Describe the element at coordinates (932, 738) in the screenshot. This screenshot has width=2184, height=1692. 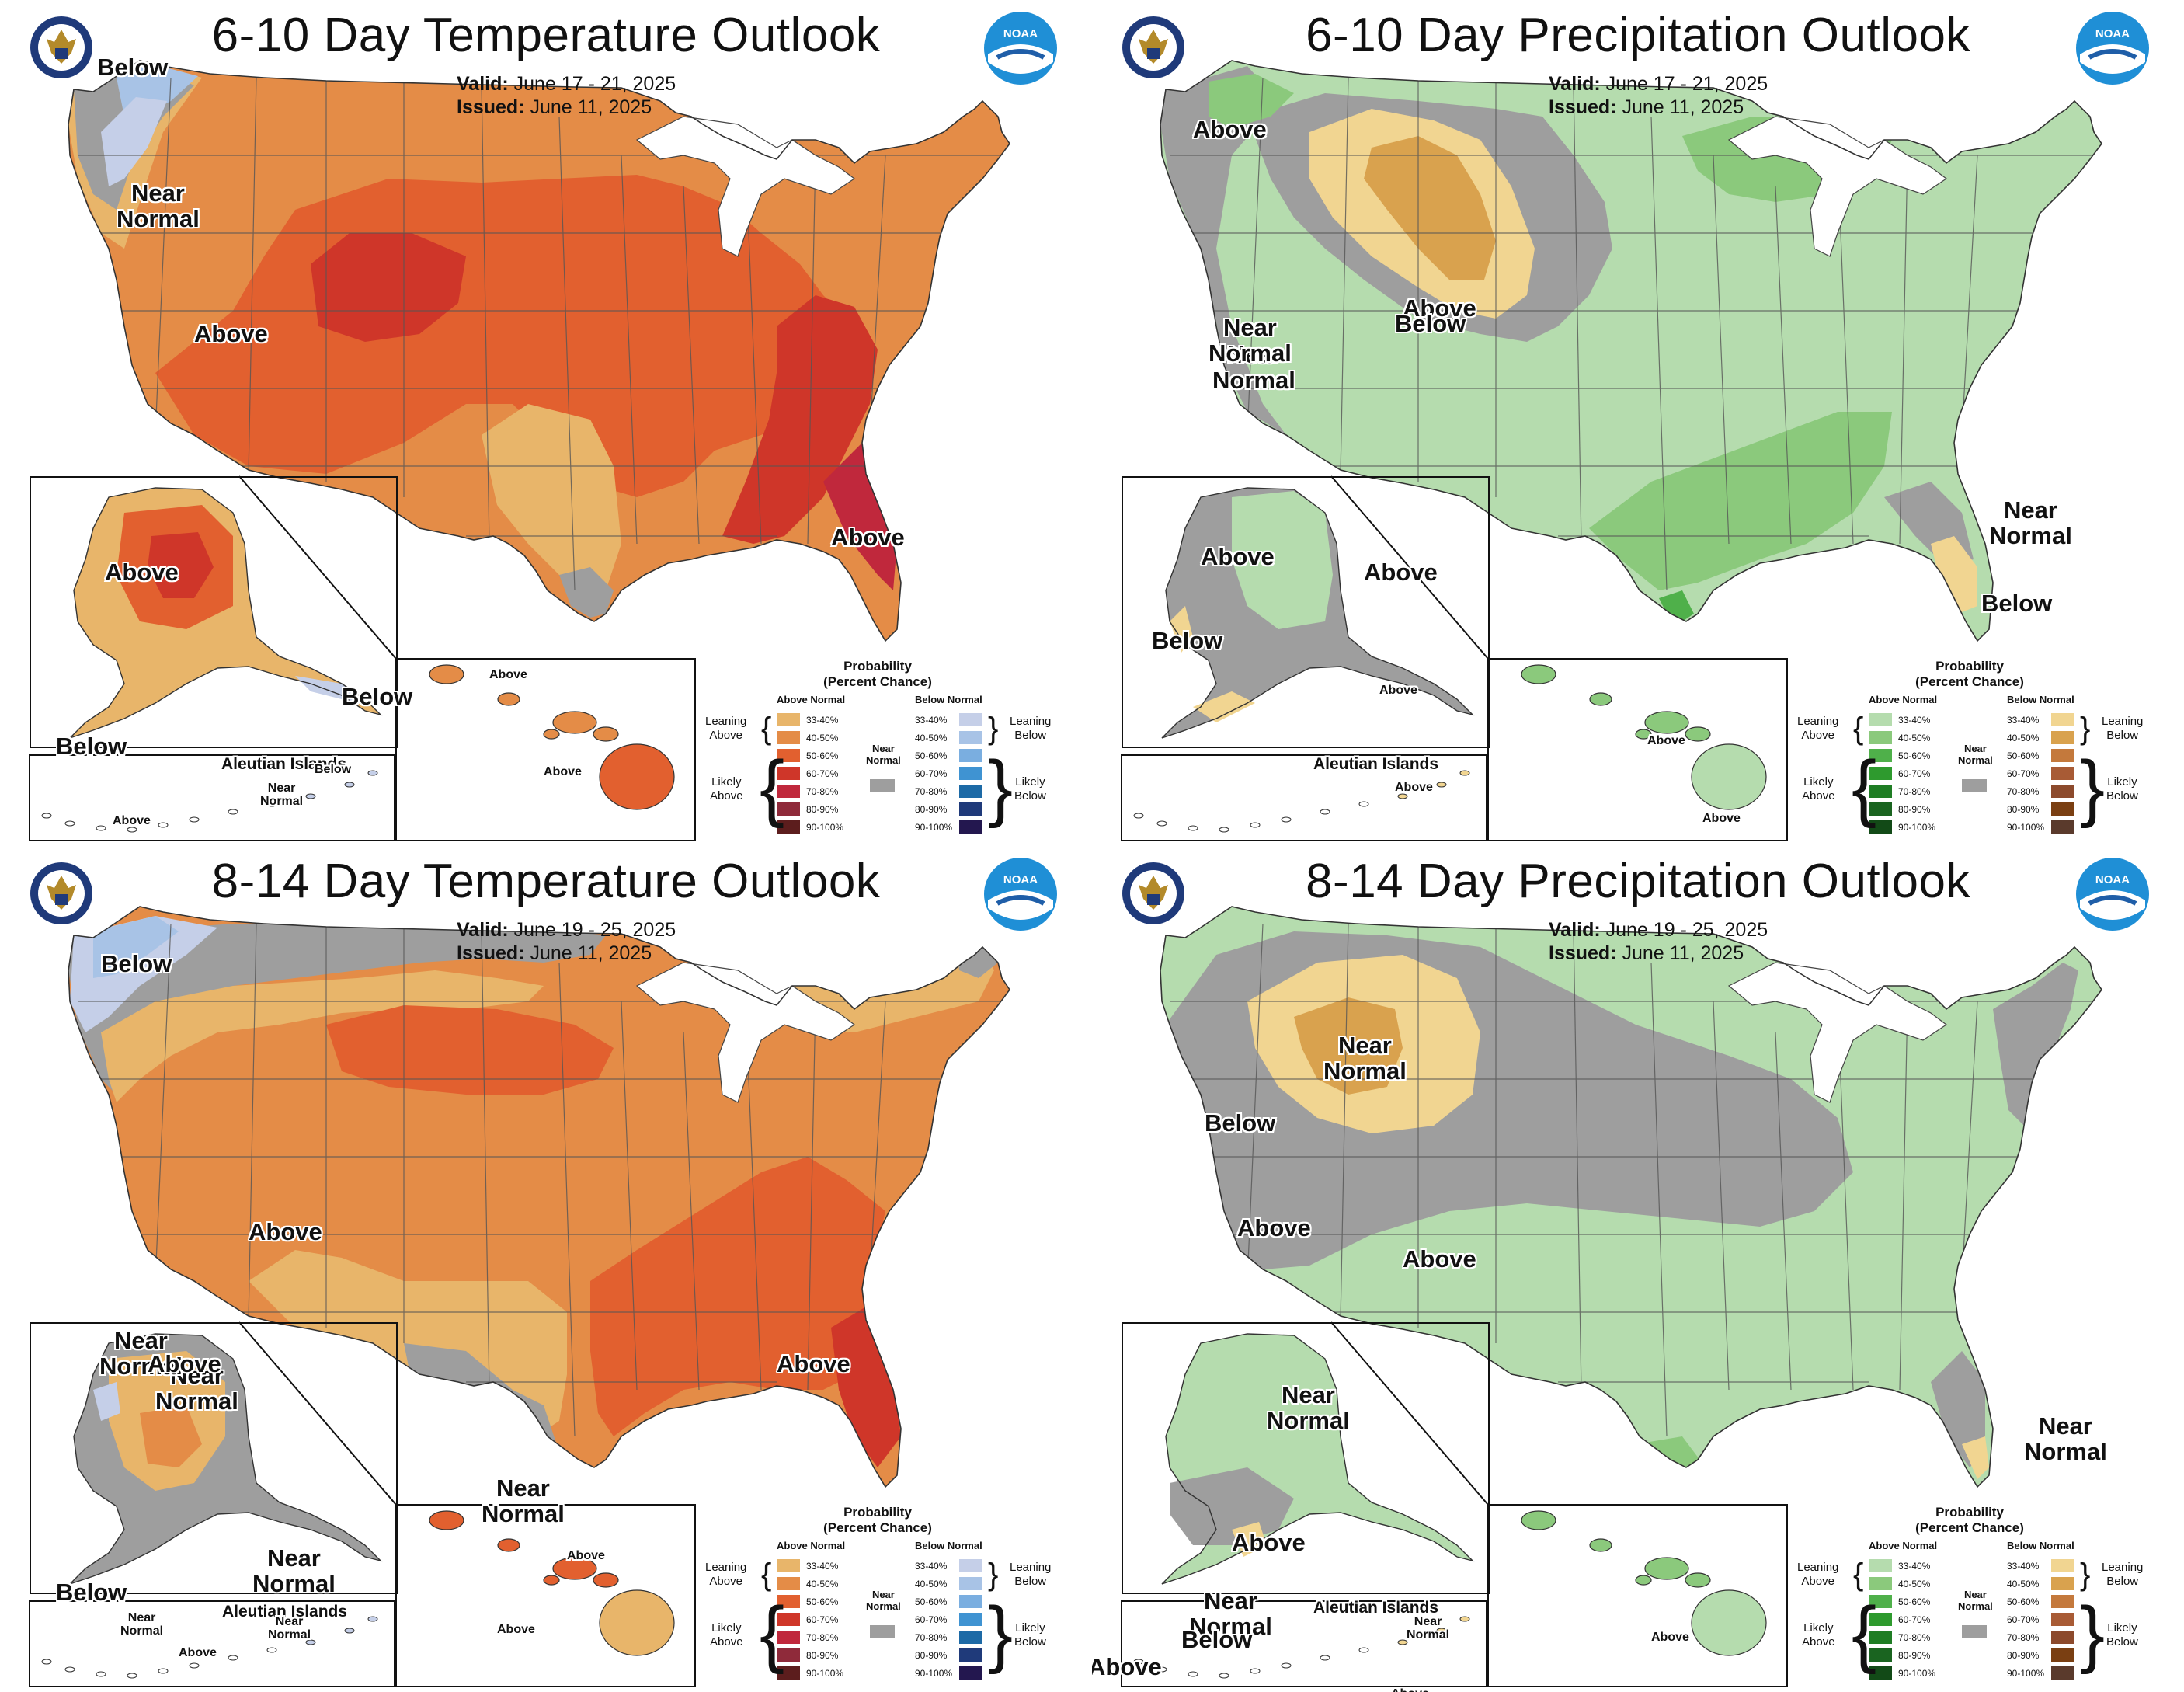
I see `legend-range-below: 40-50%` at that location.